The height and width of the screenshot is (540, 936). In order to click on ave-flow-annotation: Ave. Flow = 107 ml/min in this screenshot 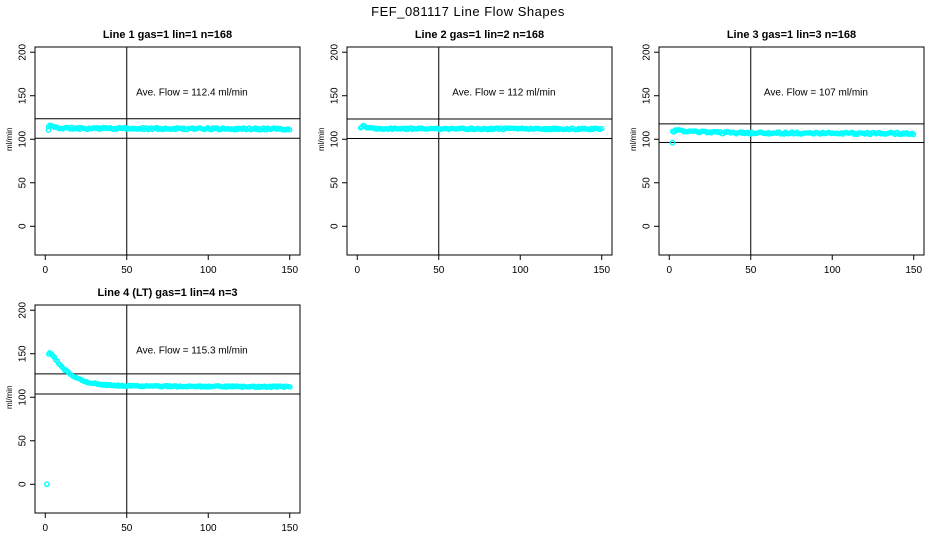, I will do `click(816, 93)`.